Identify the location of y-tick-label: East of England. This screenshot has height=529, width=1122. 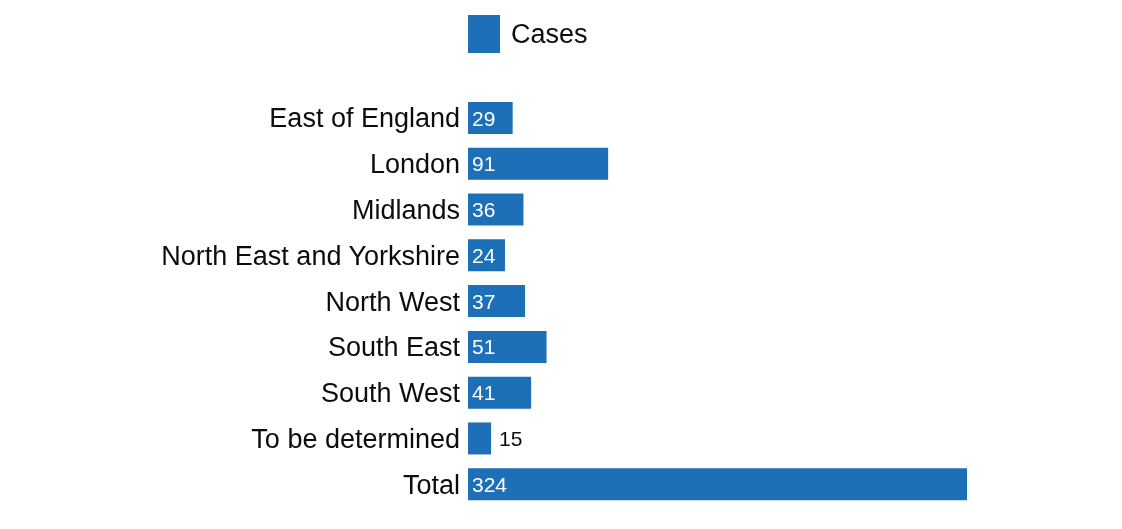
(364, 118).